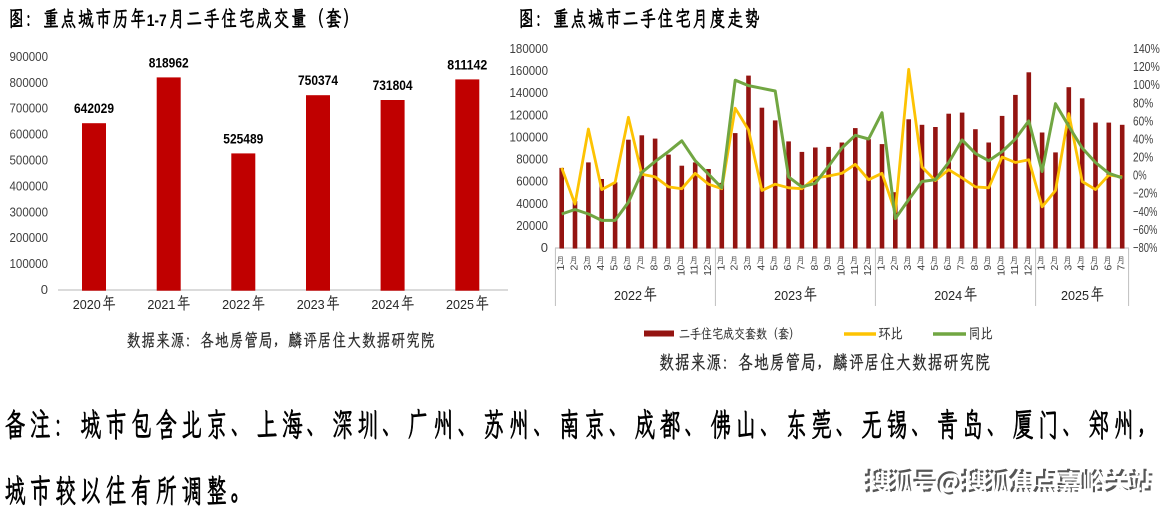  I want to click on svg-text: 1-7, so click(157, 21).